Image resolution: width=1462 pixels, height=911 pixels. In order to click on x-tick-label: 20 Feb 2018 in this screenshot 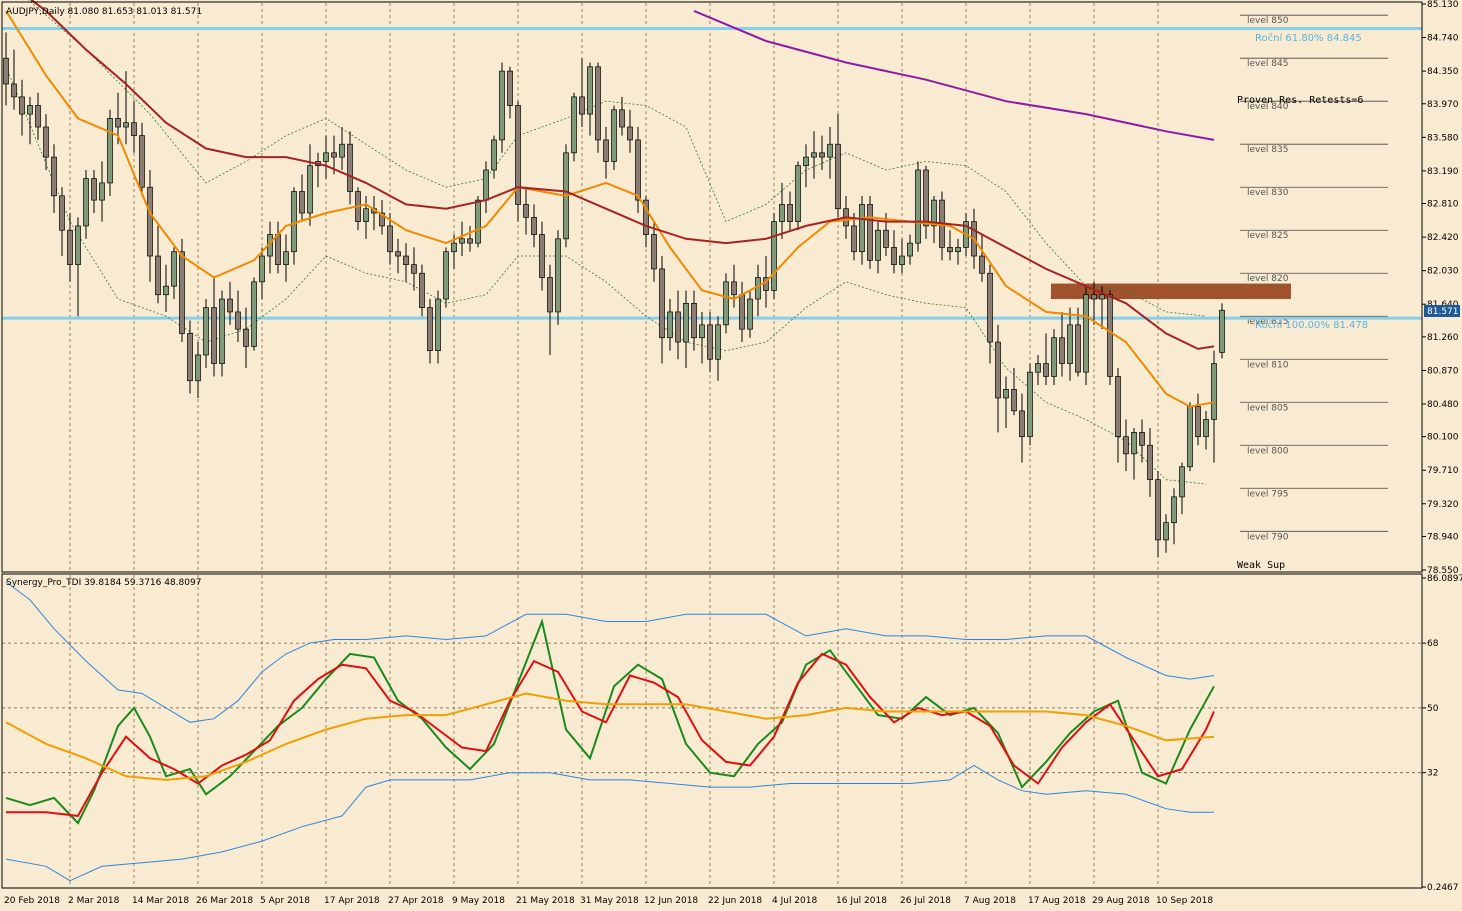, I will do `click(32, 901)`.